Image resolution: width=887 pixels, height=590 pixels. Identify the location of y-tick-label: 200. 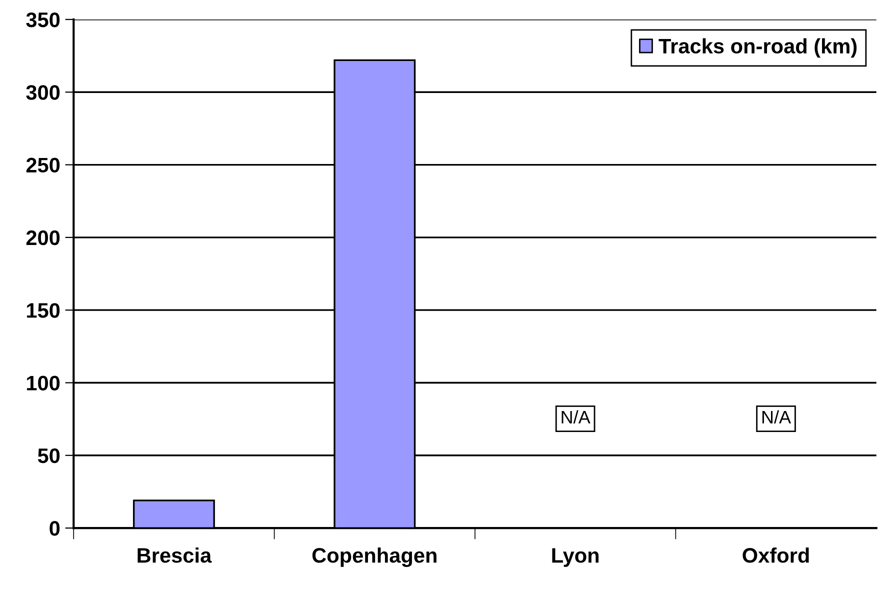
(43, 238).